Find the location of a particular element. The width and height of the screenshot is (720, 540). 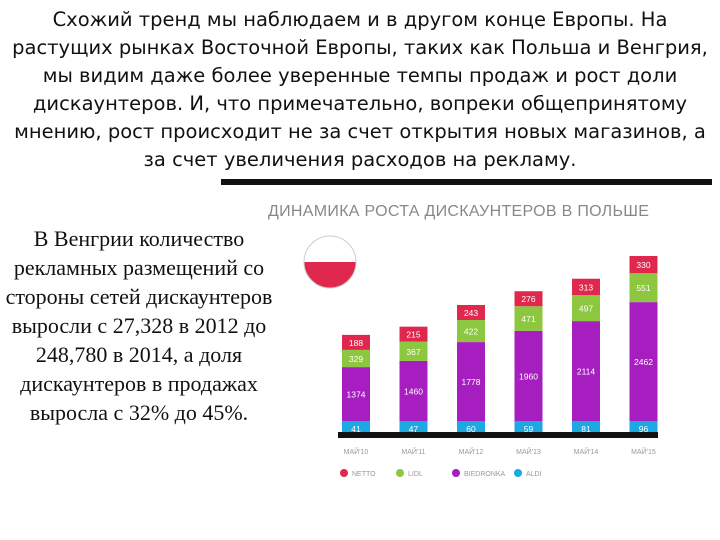

poland-flag-icon is located at coordinates (330, 262).